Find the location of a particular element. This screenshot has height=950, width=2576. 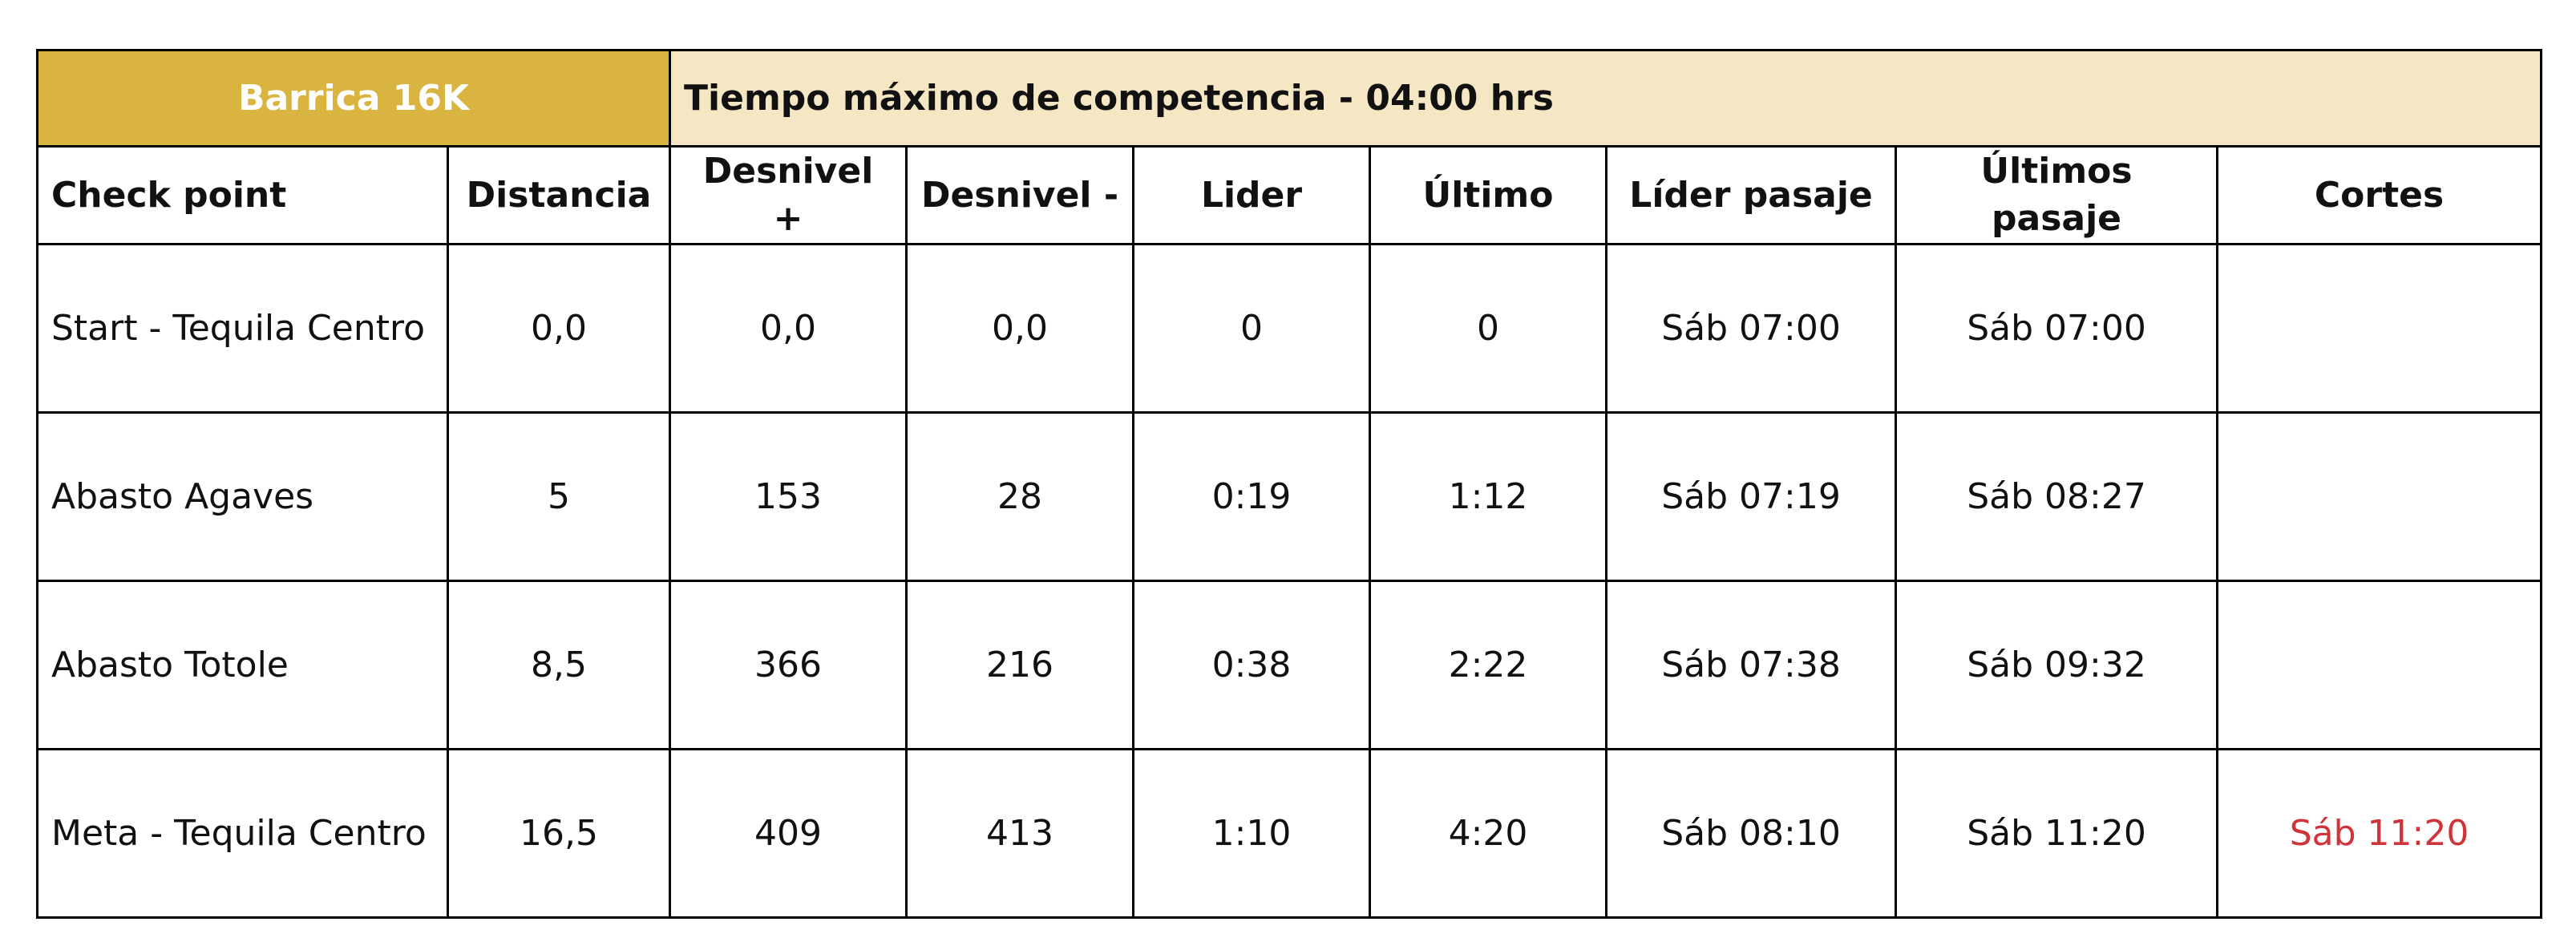

cell: Sáb 07:38 is located at coordinates (1751, 665).